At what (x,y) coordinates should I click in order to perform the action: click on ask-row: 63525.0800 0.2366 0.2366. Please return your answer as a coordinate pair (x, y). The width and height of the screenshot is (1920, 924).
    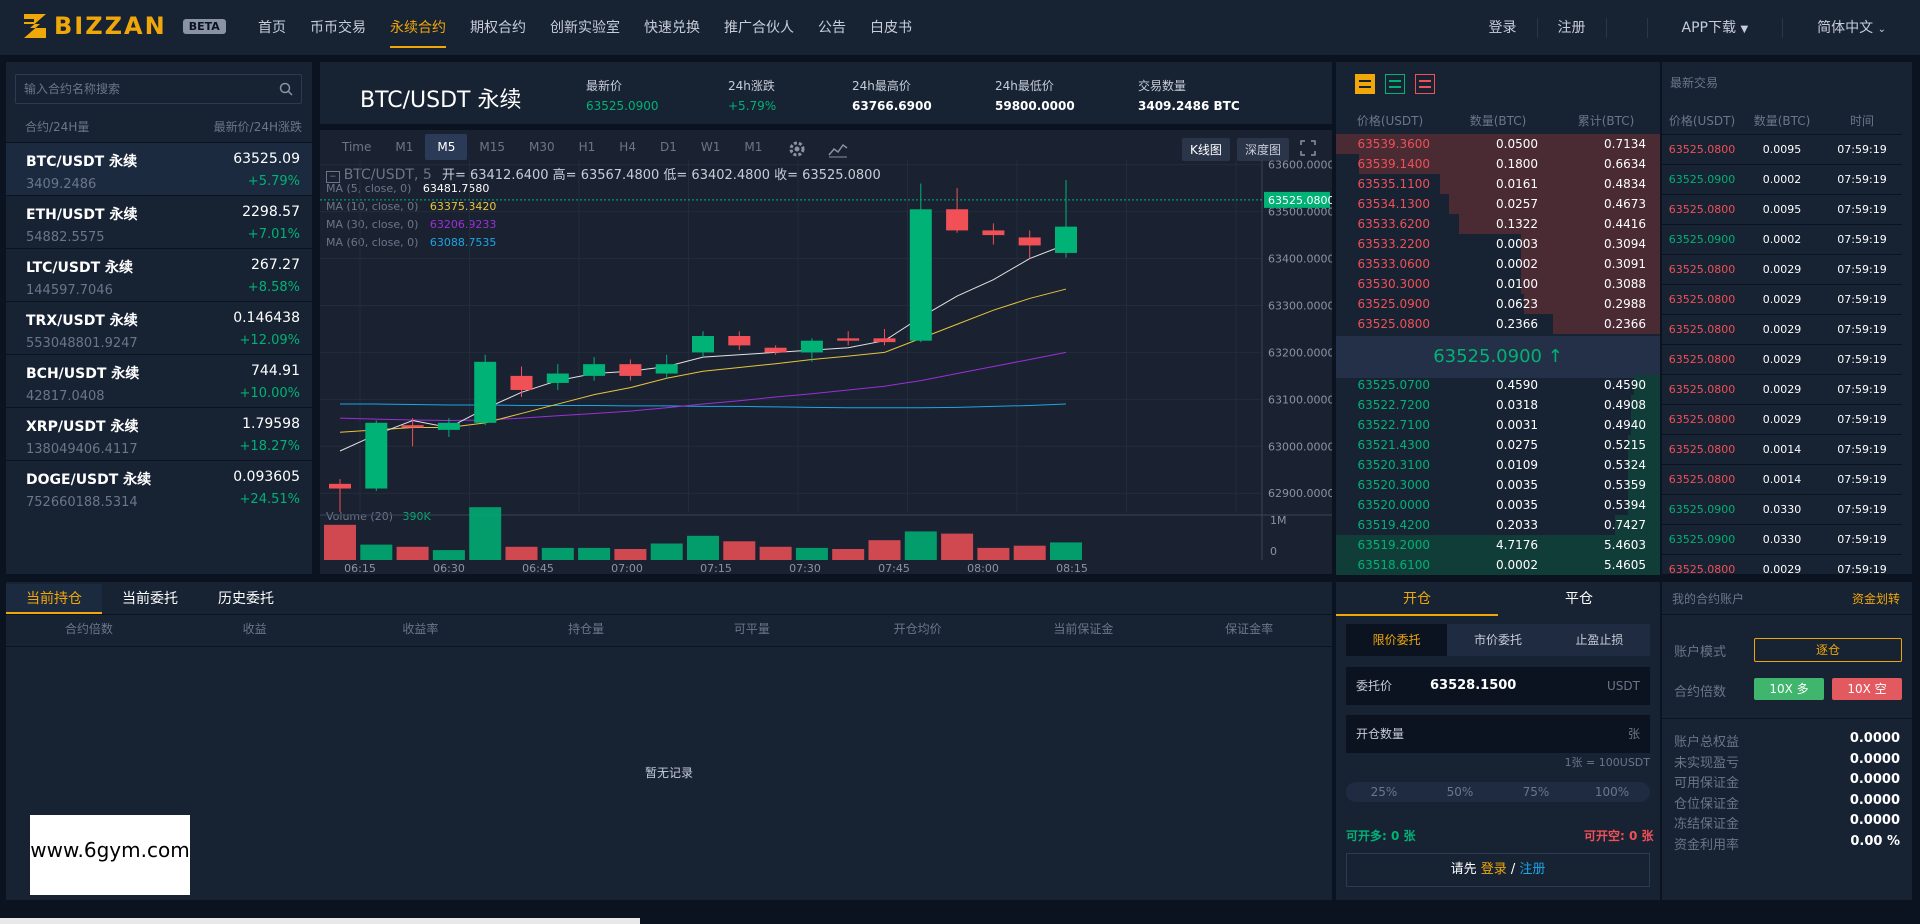
    Looking at the image, I should click on (1498, 324).